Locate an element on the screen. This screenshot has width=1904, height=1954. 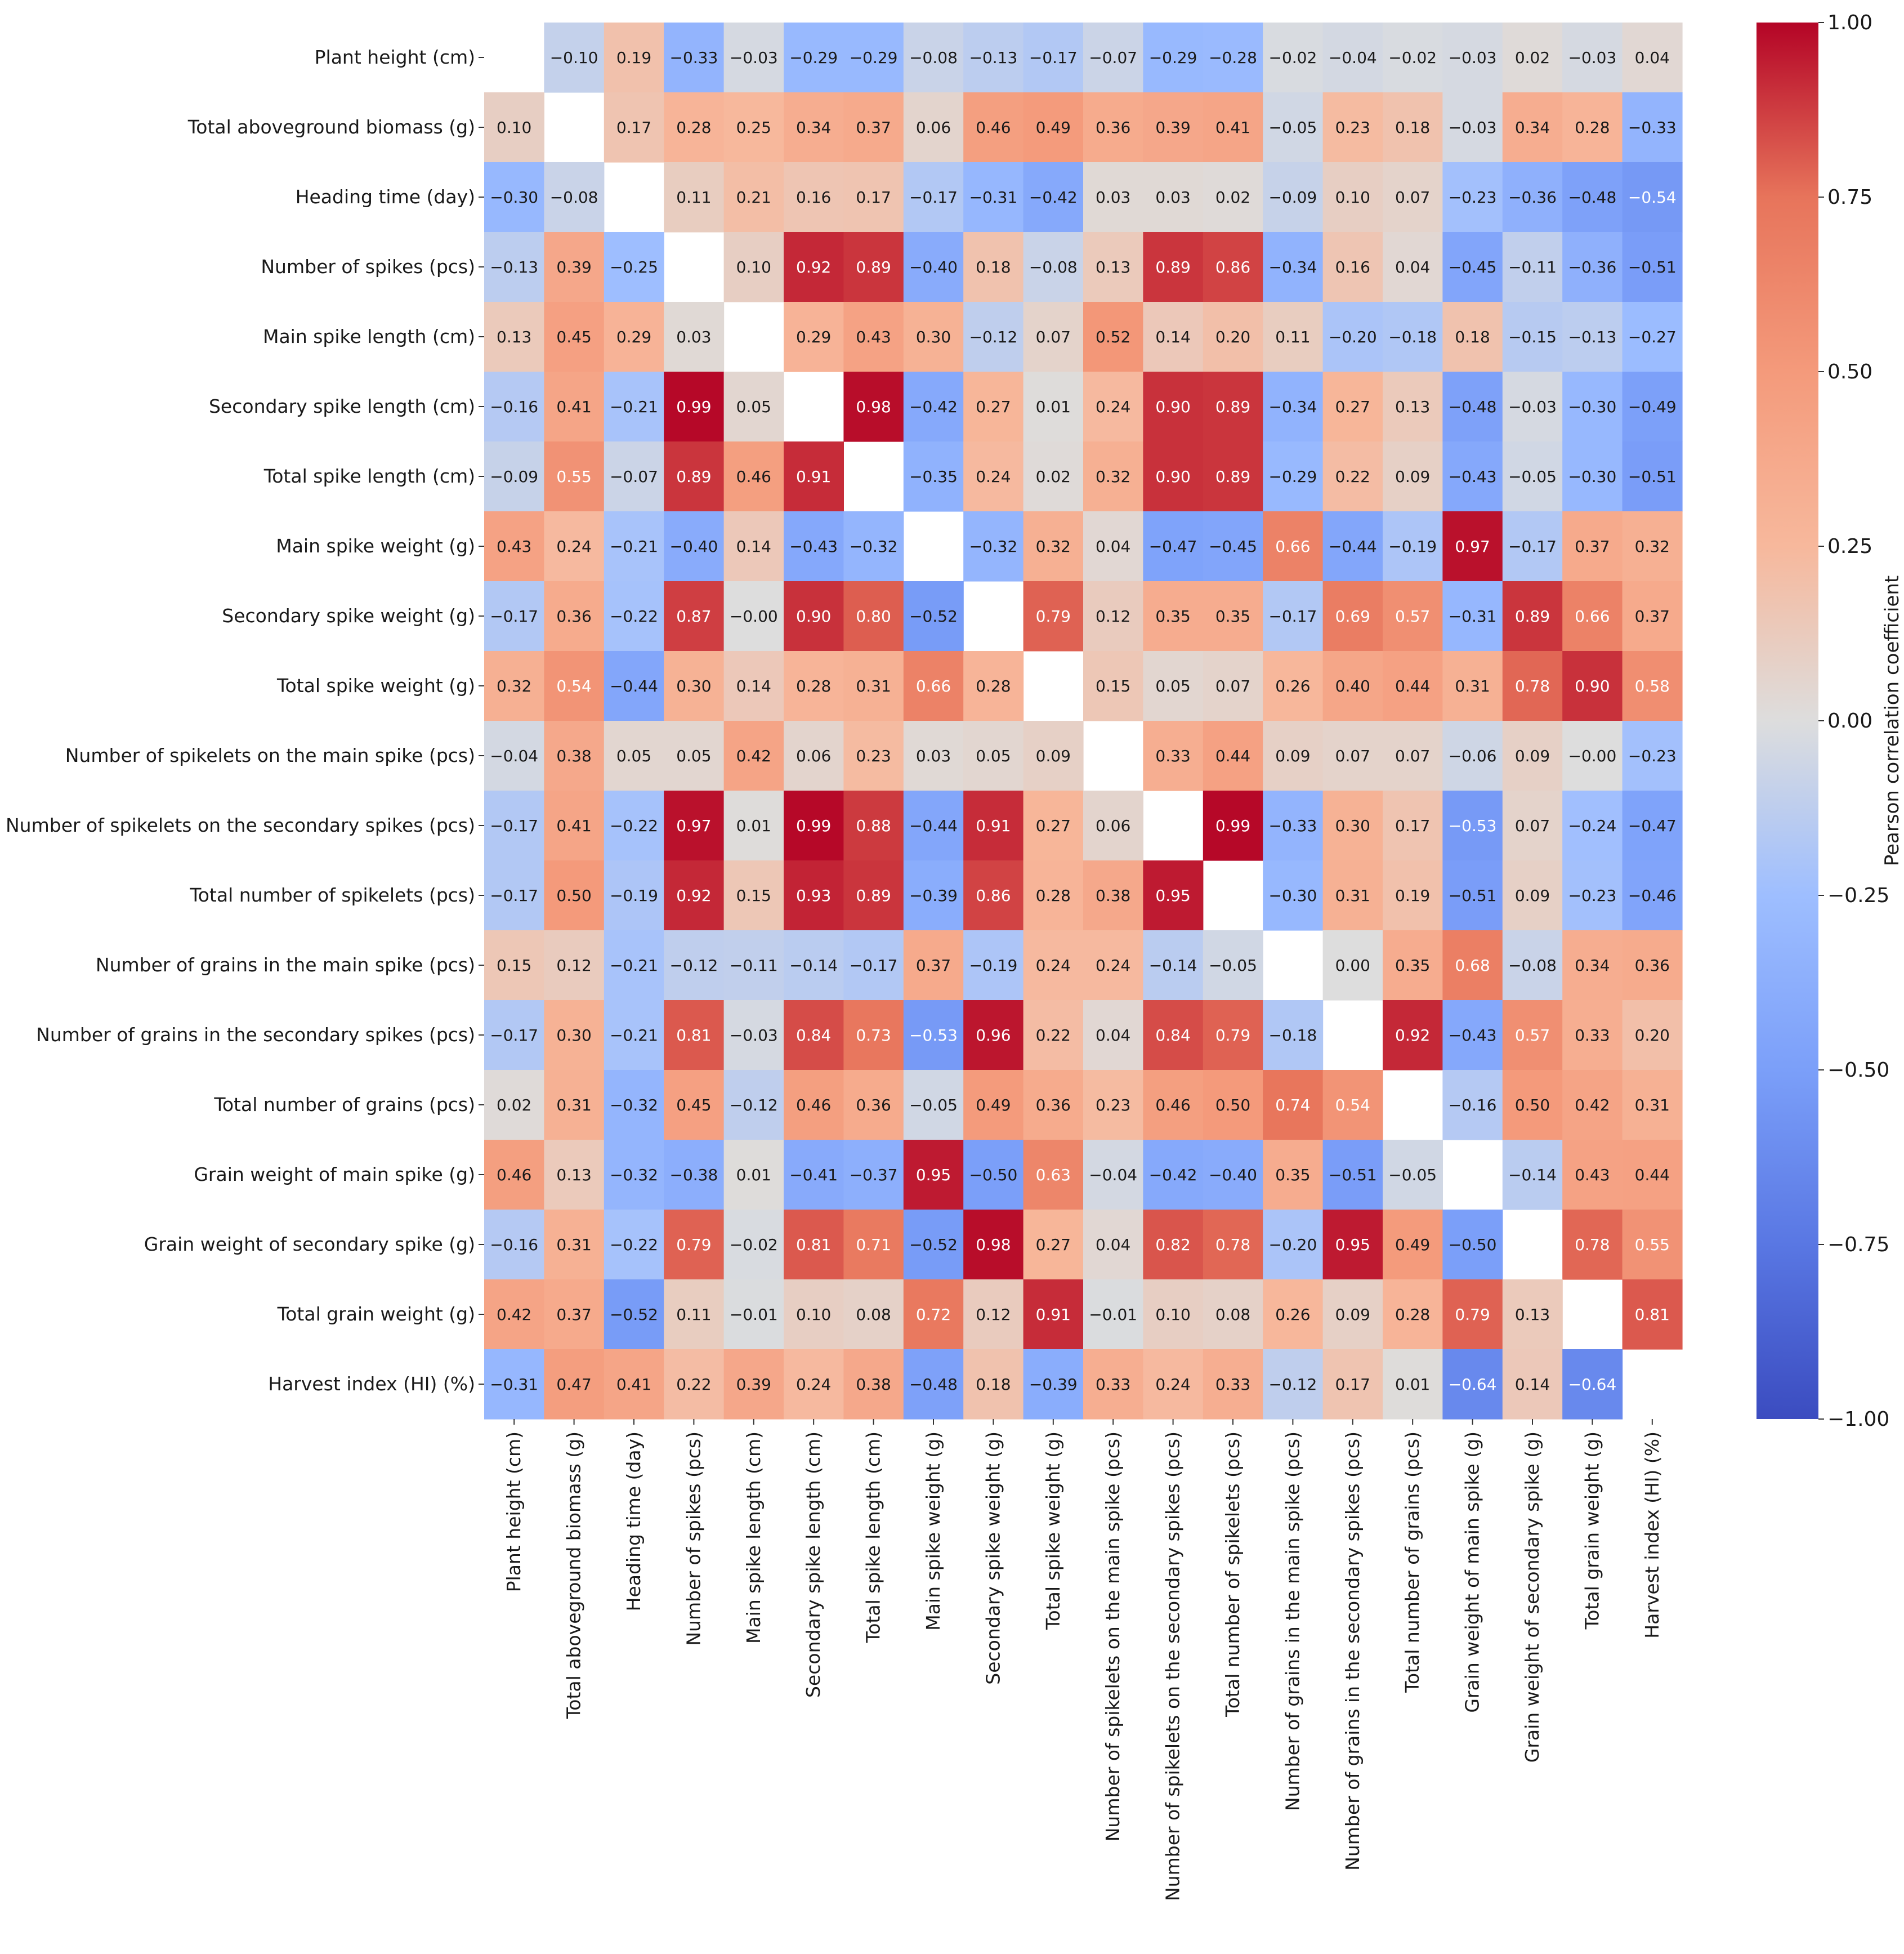
row-label: Total number of spikelets (pcs) is located at coordinates (332, 895).